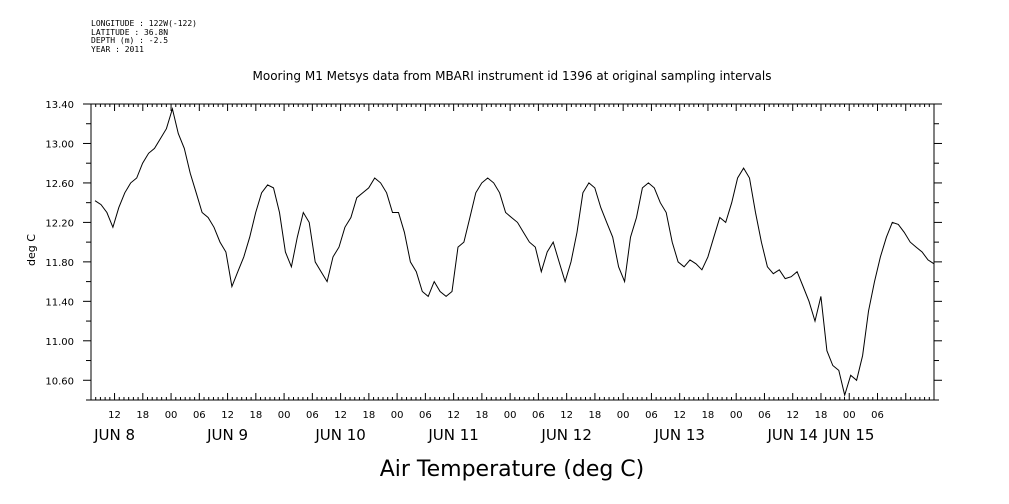 This screenshot has width=1009, height=504. What do you see at coordinates (512, 469) in the screenshot?
I see `x-axis-label: Air Temperature (deg C)` at bounding box center [512, 469].